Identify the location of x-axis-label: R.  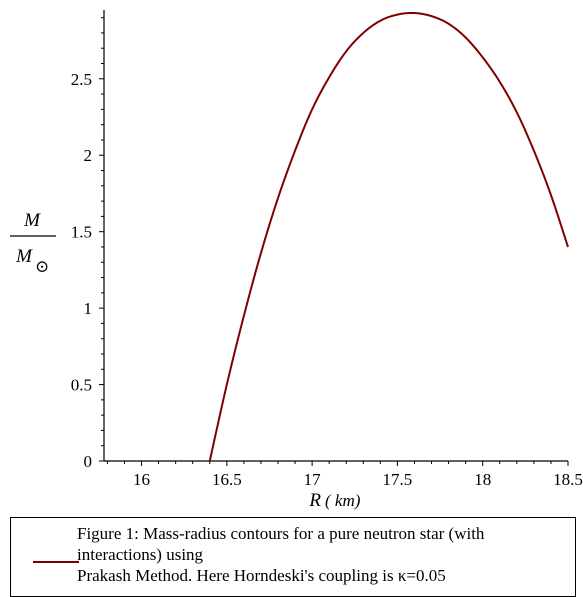
(314, 500).